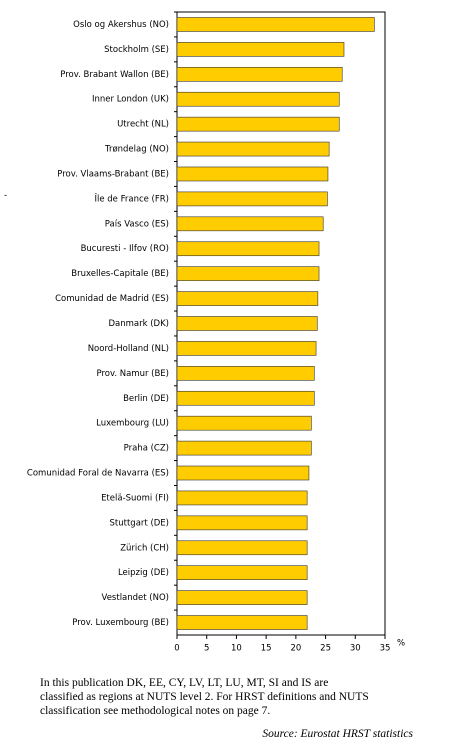 The width and height of the screenshot is (469, 745). What do you see at coordinates (132, 424) in the screenshot?
I see `y-tick-label: Luxembourg (LU)` at bounding box center [132, 424].